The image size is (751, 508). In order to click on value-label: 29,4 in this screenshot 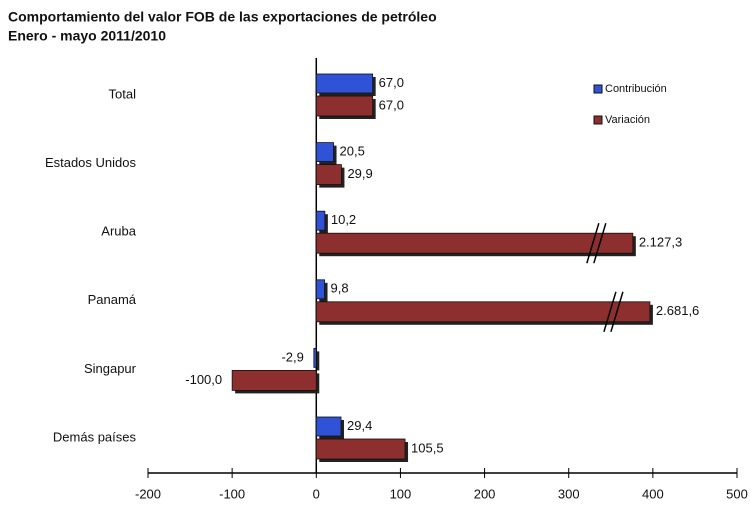, I will do `click(359, 425)`.